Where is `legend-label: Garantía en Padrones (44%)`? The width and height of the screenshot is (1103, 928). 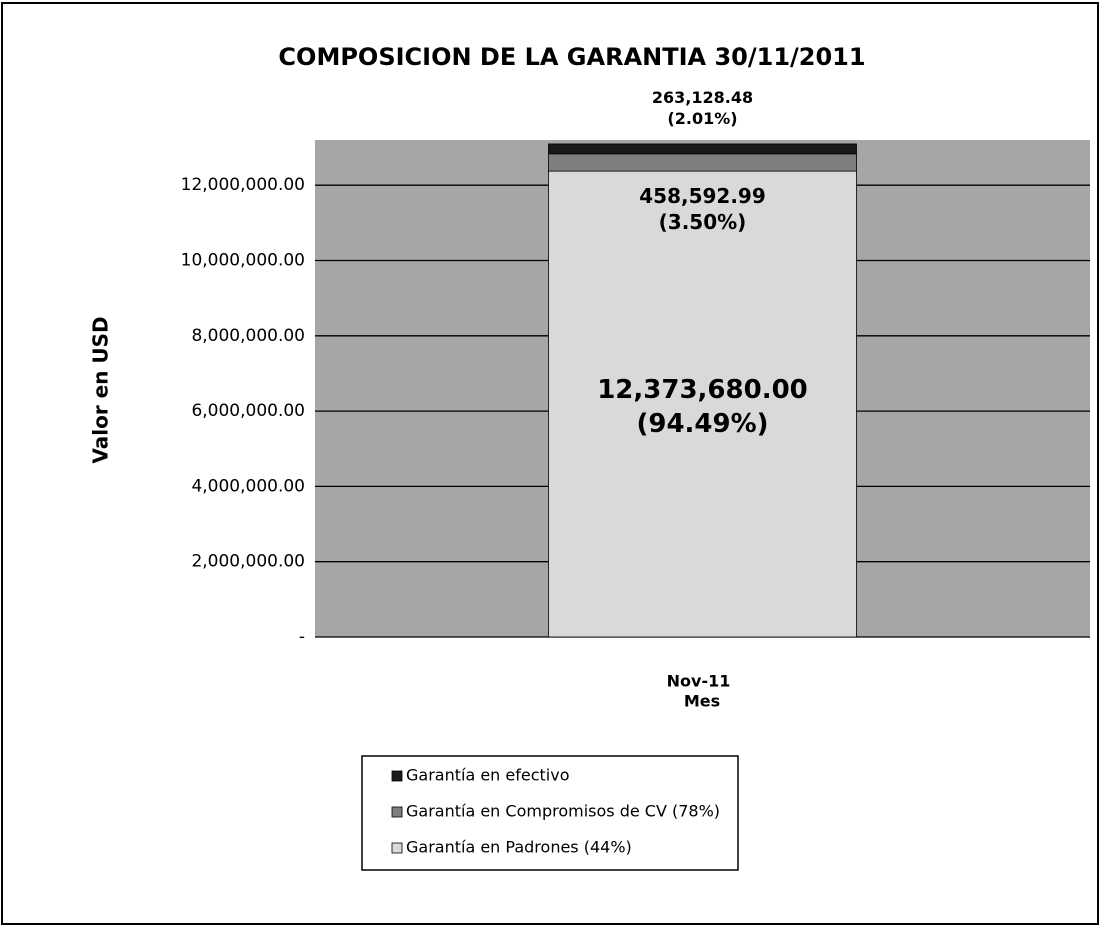
legend-label: Garantía en Padrones (44%) is located at coordinates (519, 847).